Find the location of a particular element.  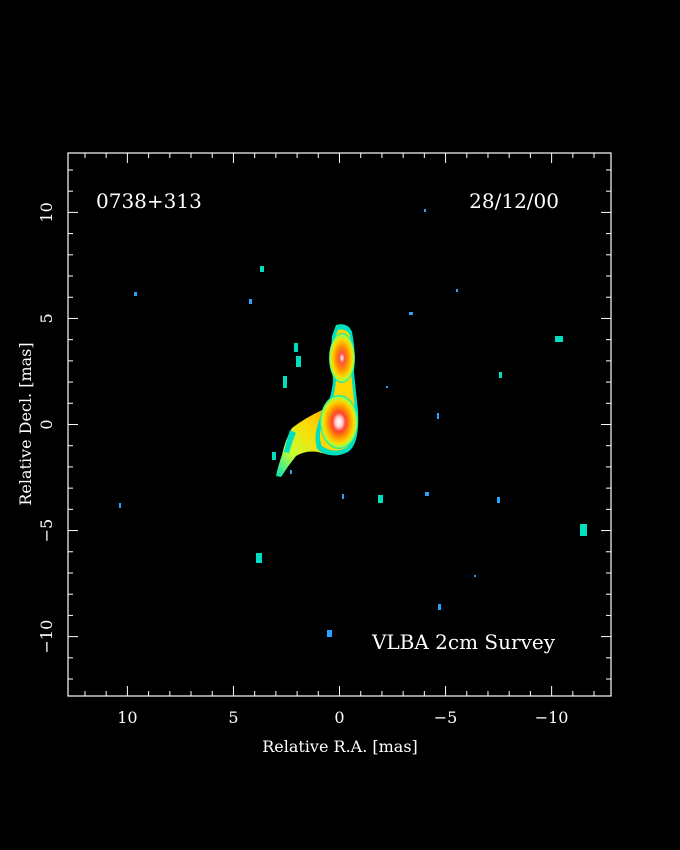

y-tick-label: 5 is located at coordinates (46, 318).